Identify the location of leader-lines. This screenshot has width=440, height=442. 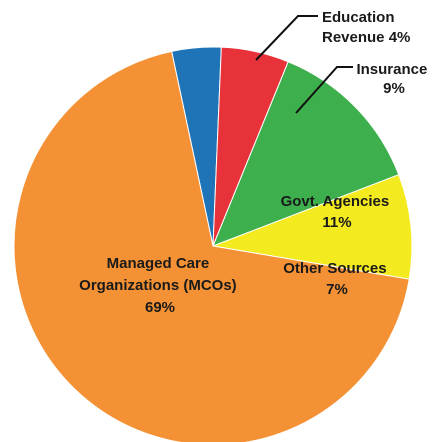
(304, 64).